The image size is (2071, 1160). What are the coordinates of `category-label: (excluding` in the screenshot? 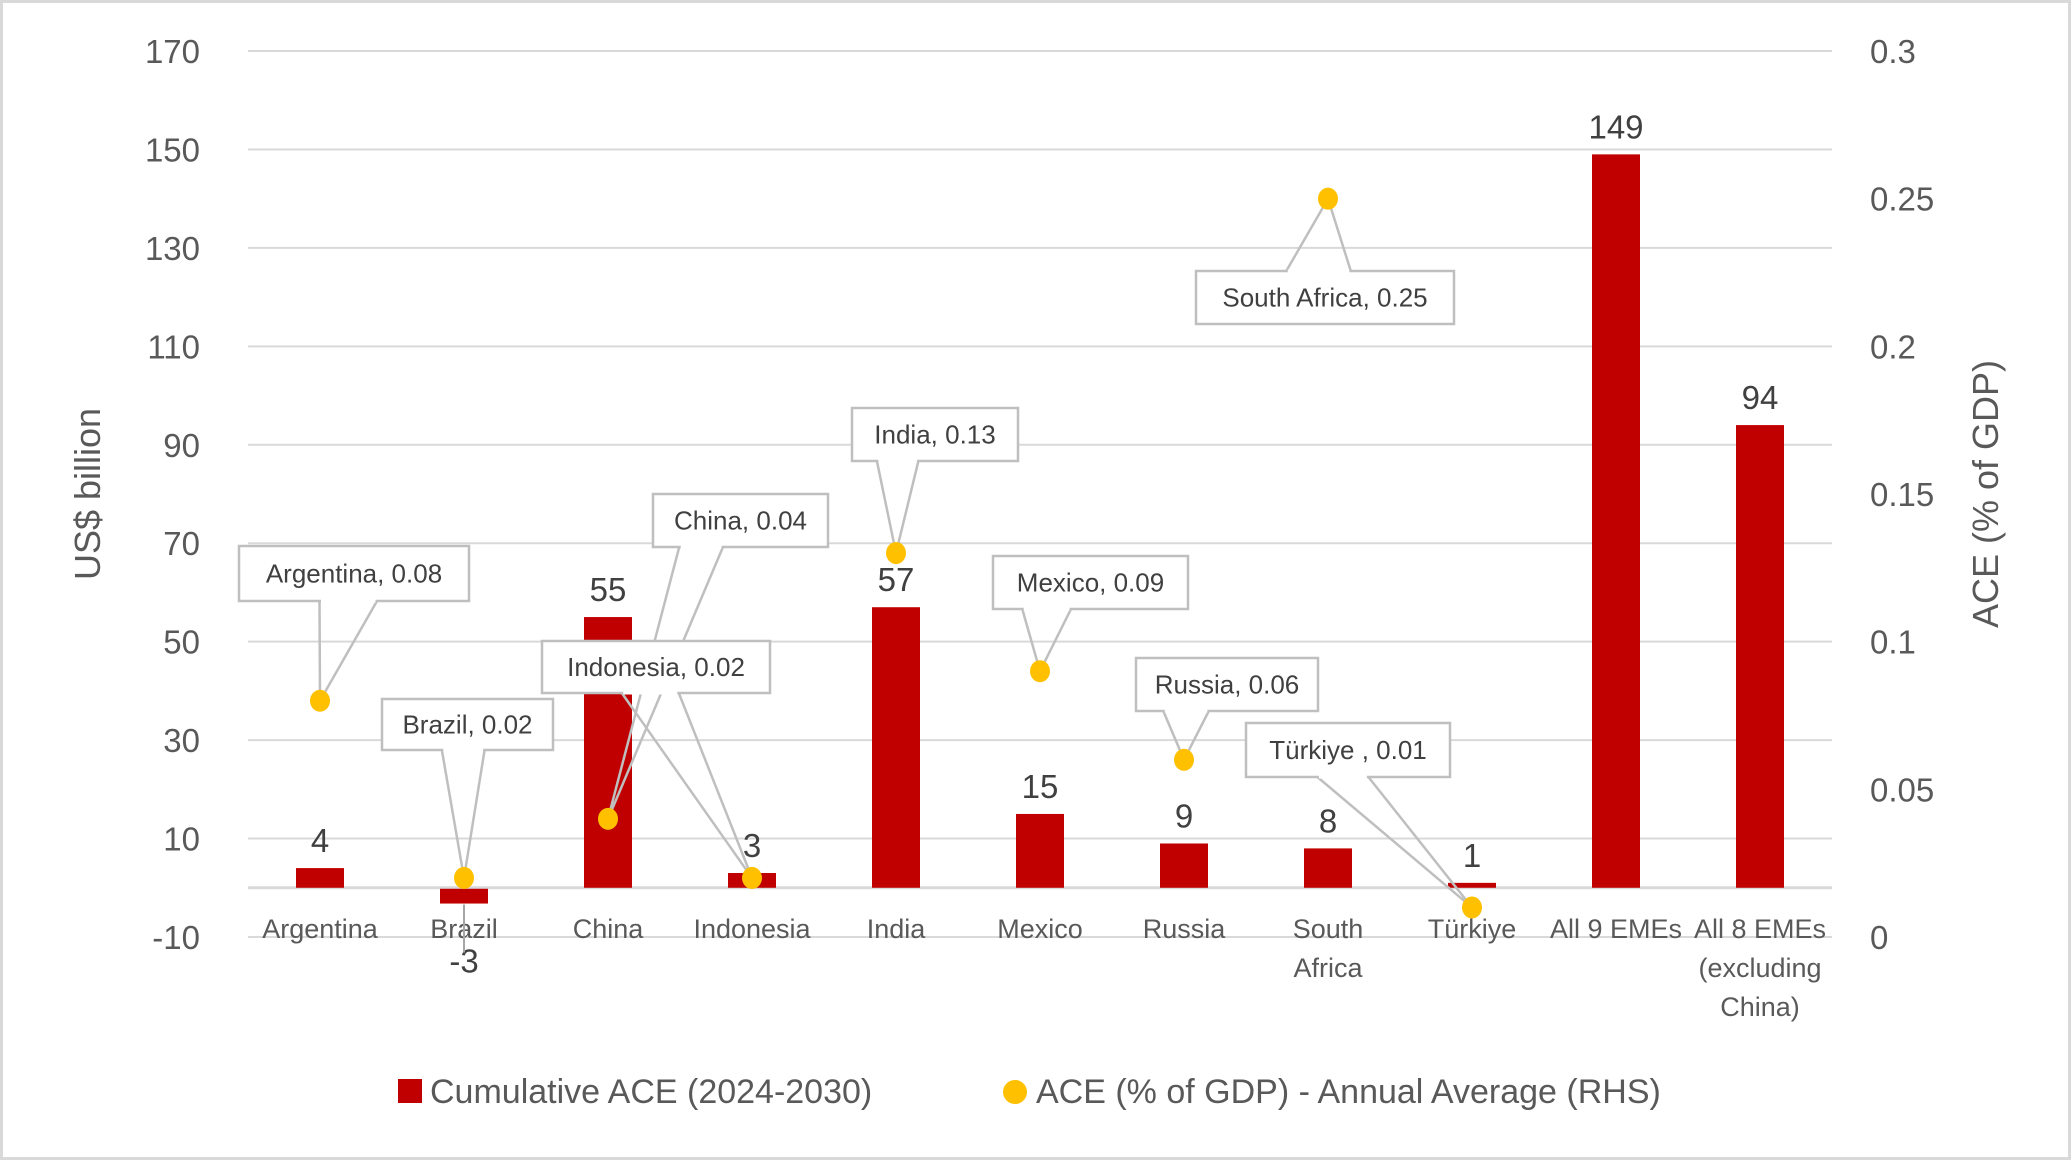 It's located at (1759, 968).